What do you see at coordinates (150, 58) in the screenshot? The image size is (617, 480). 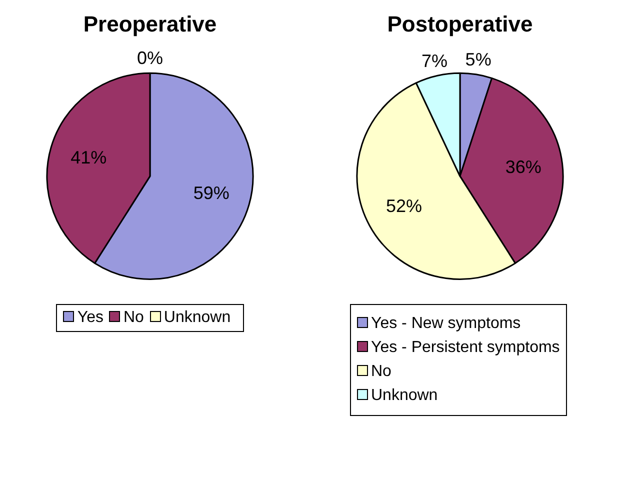 I see `text: 0%` at bounding box center [150, 58].